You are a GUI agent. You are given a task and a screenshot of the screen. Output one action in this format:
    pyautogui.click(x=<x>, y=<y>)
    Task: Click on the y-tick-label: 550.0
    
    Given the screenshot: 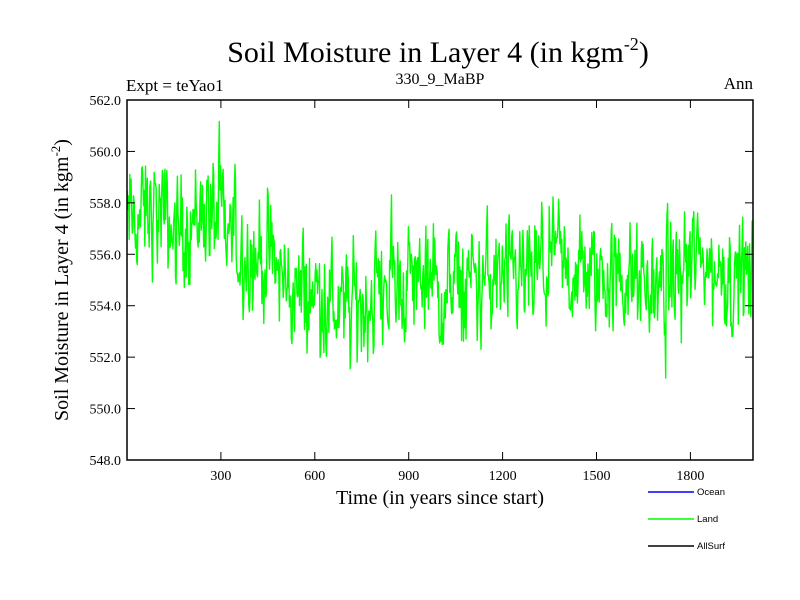 What is the action you would take?
    pyautogui.click(x=106, y=410)
    